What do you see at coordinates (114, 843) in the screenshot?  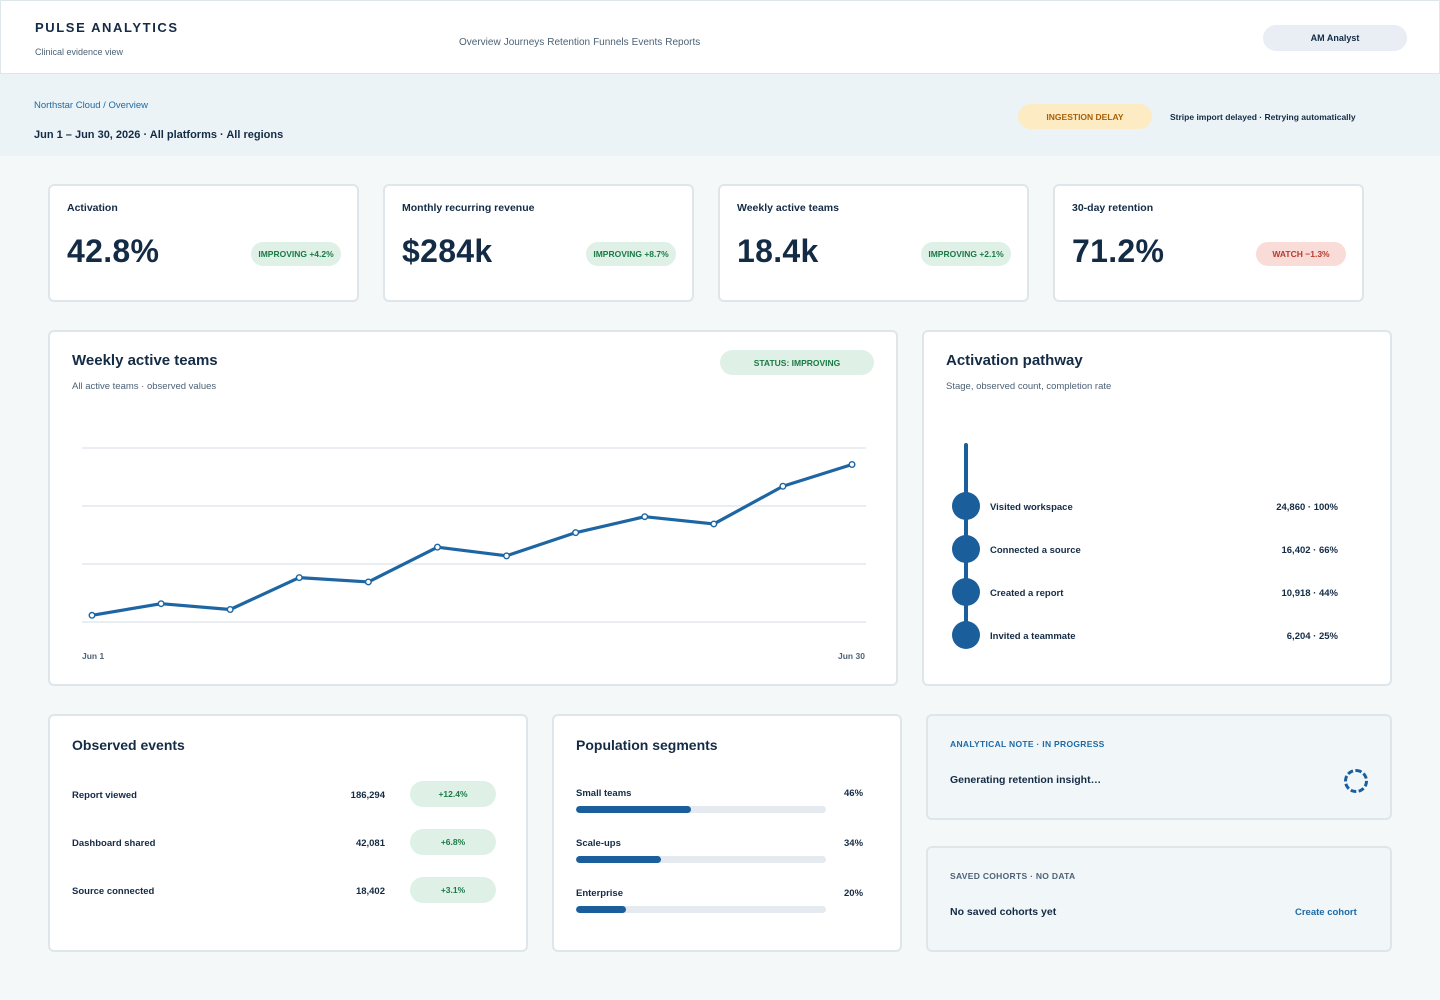 I see `event-name: Dashboard shared` at bounding box center [114, 843].